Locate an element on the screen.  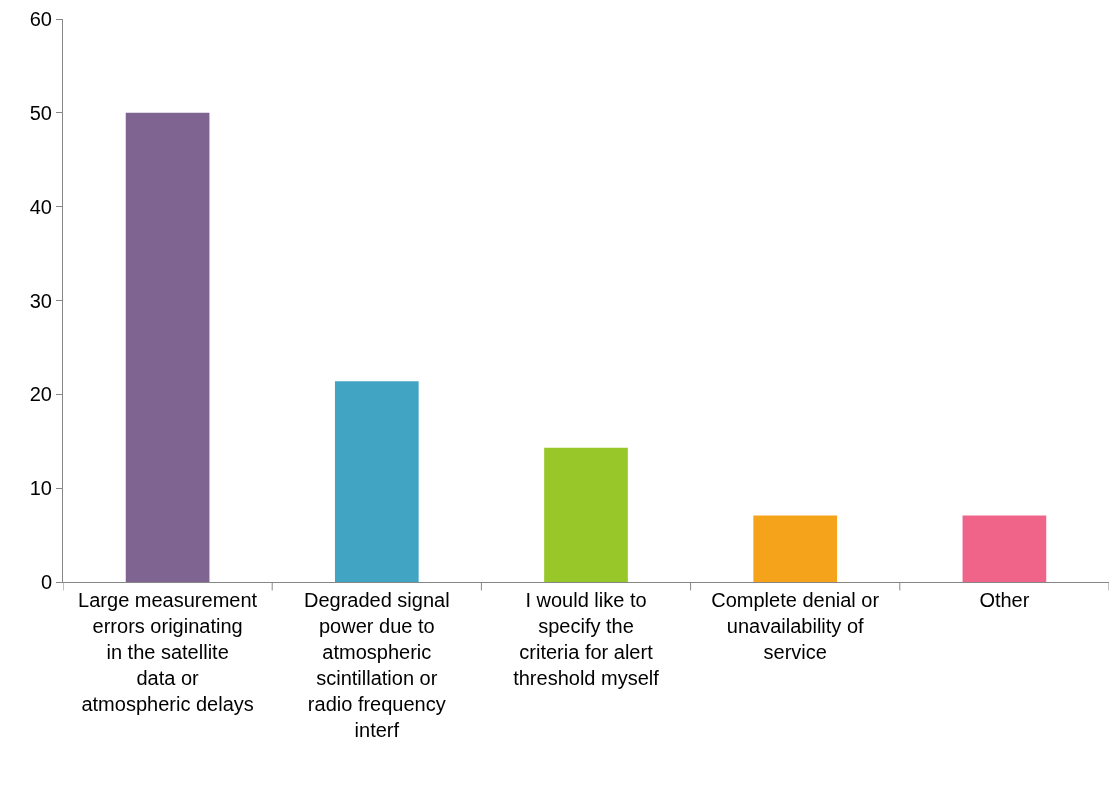
x-tick-label: I would like to specify the criteria for alert threshold myself is located at coordinates (586, 639).